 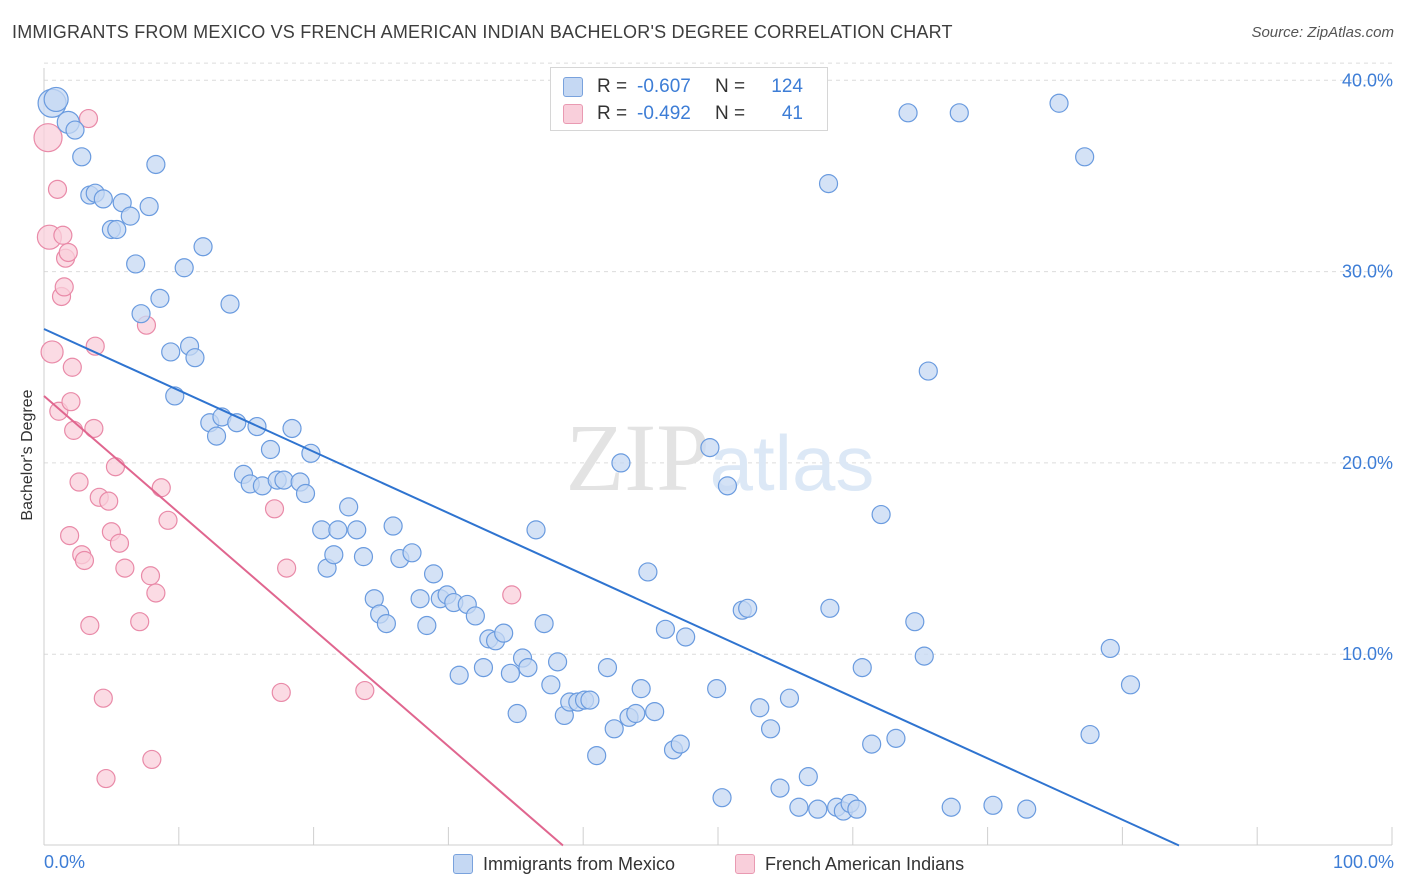 What do you see at coordinates (579, 863) in the screenshot?
I see `legend-label: Immigrants from Mexico` at bounding box center [579, 863].